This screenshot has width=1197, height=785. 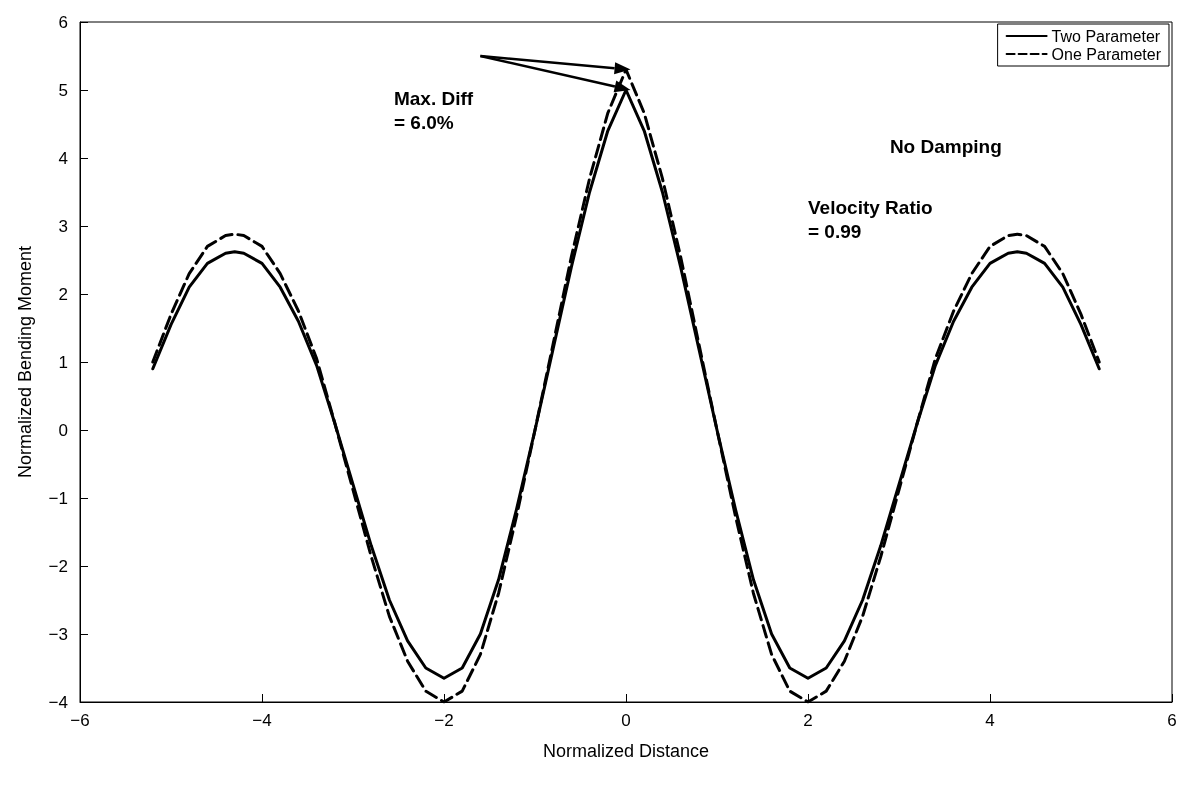 What do you see at coordinates (63, 226) in the screenshot?
I see `y-tick-label: 3` at bounding box center [63, 226].